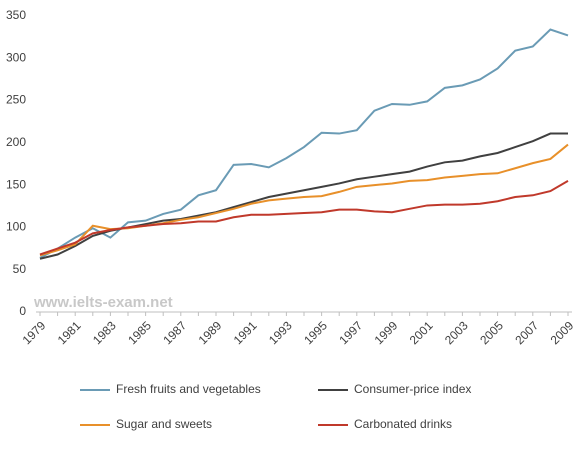 This screenshot has width=580, height=460. I want to click on x-tick-label: 1991, so click(245, 332).